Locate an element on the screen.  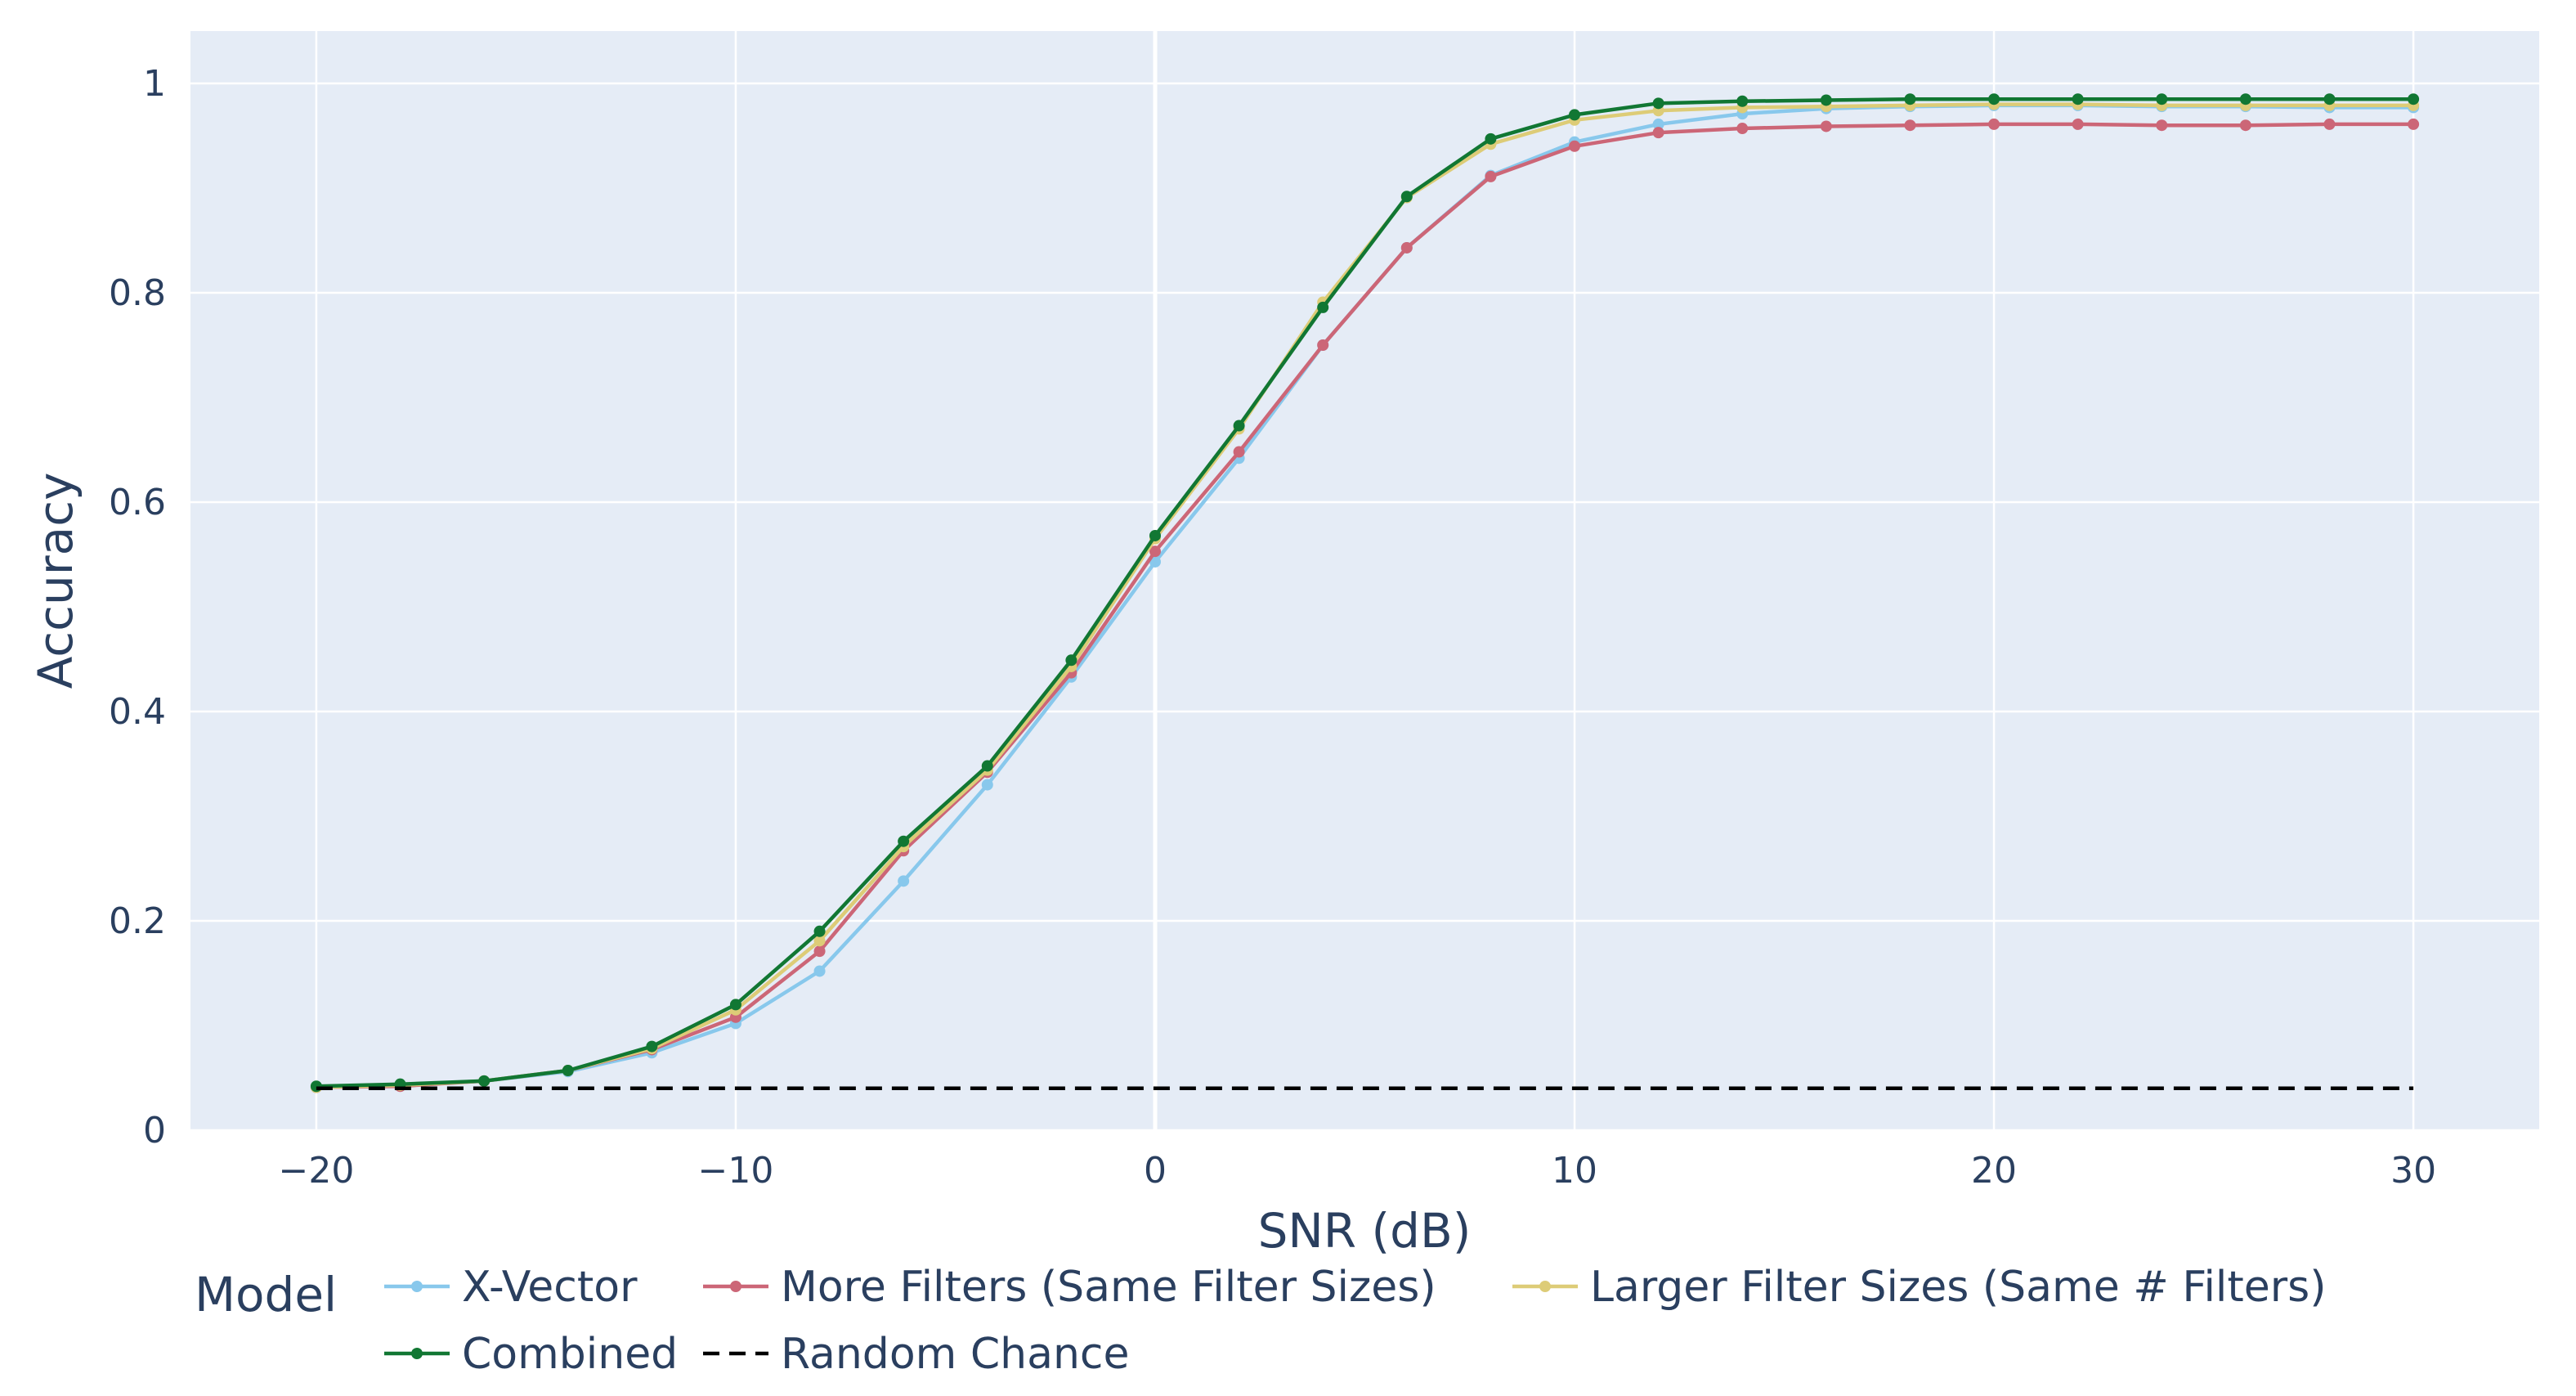
legend-label: Larger Filter Sizes (Same # Filters) is located at coordinates (1958, 1287).